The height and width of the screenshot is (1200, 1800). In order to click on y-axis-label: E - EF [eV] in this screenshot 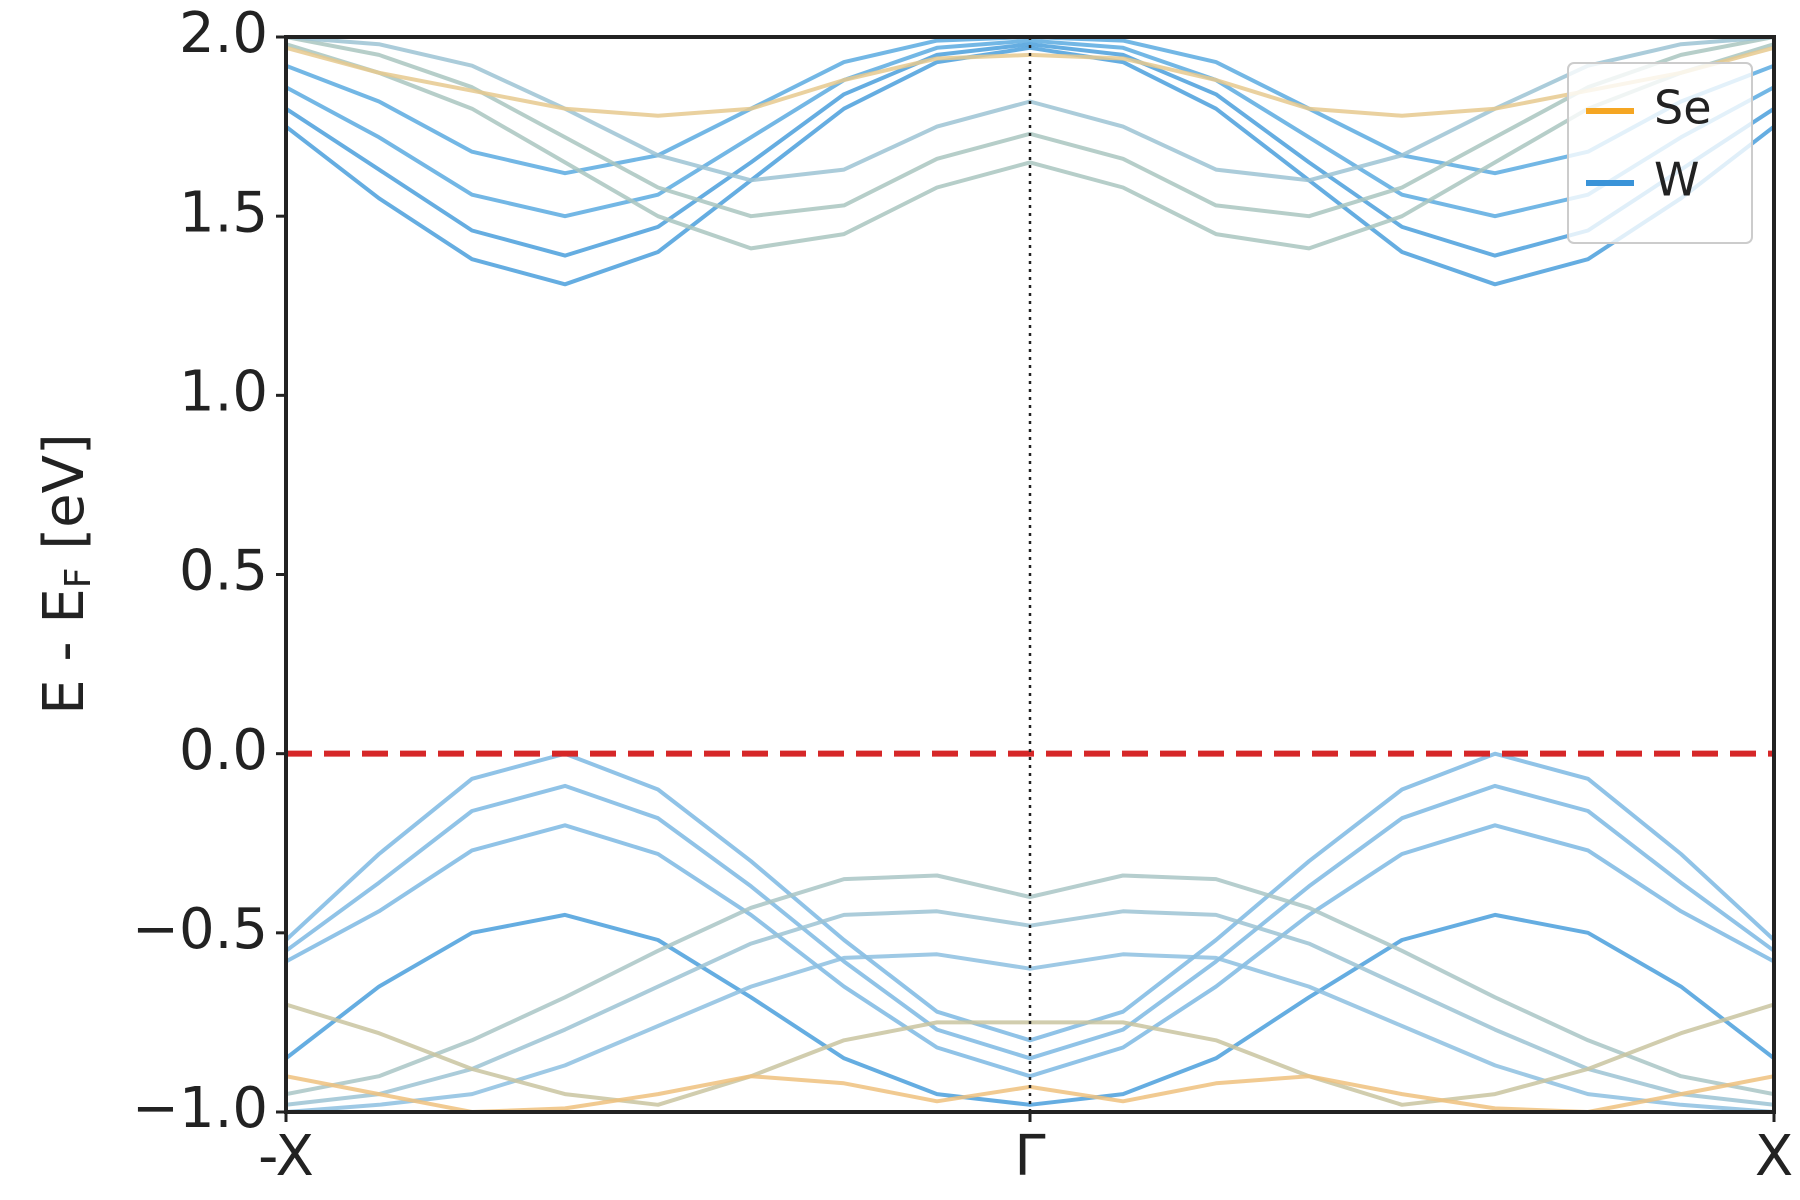, I will do `click(65, 574)`.